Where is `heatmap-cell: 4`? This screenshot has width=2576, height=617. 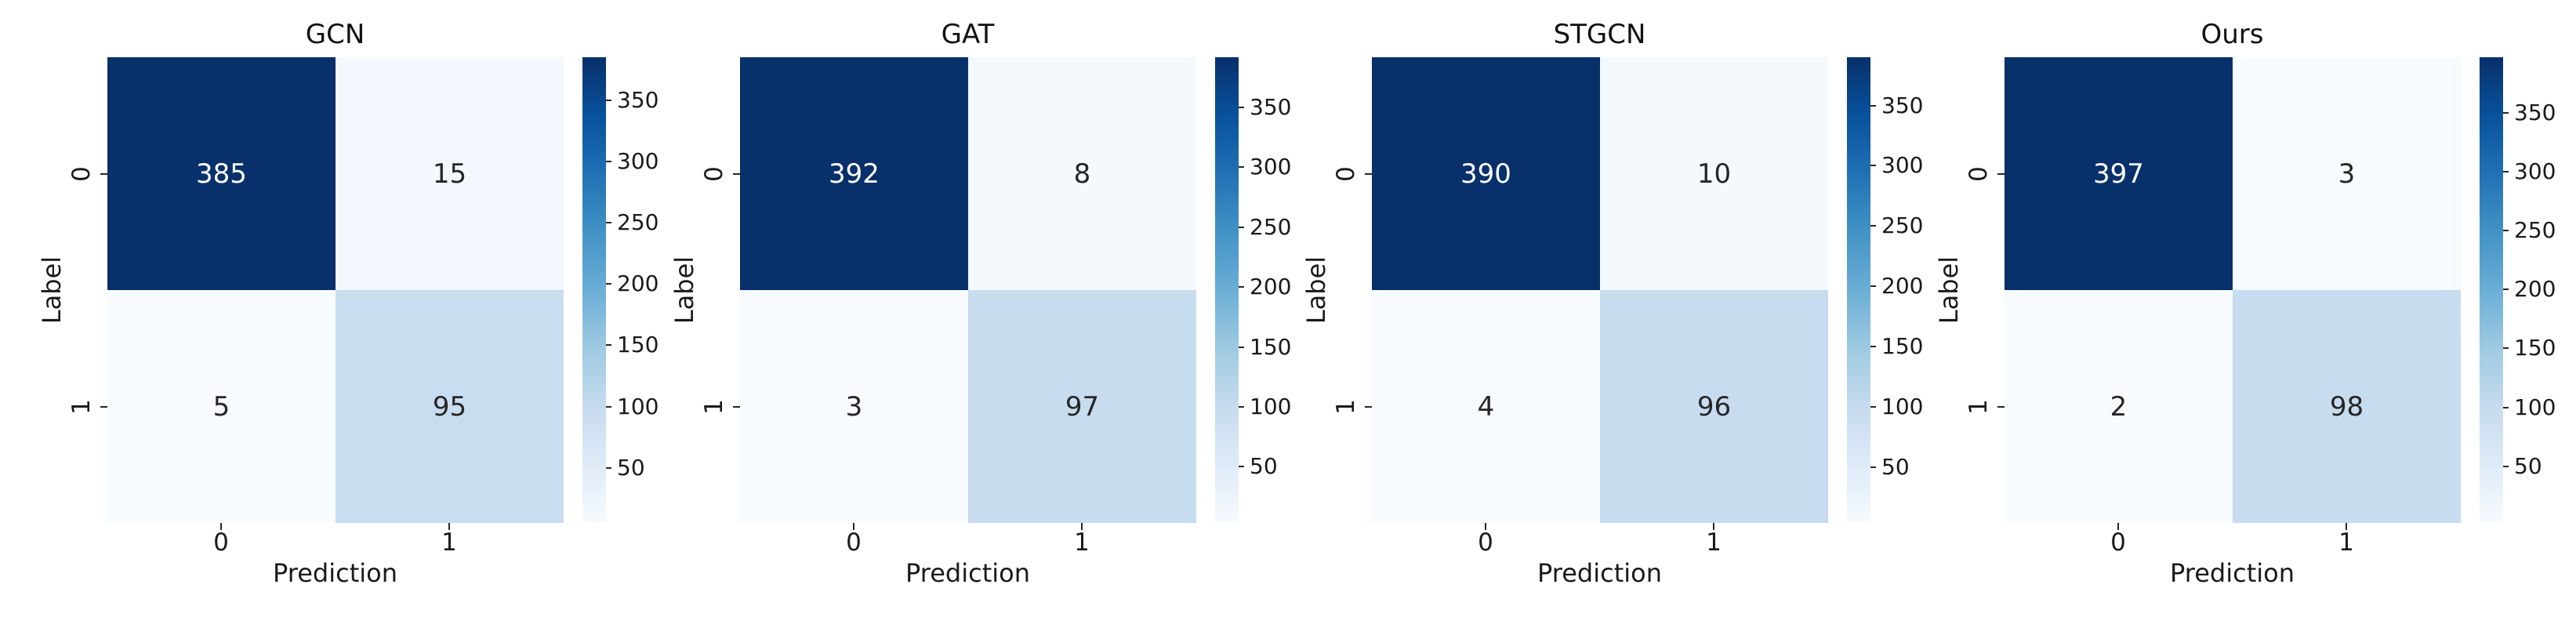
heatmap-cell: 4 is located at coordinates (1486, 406).